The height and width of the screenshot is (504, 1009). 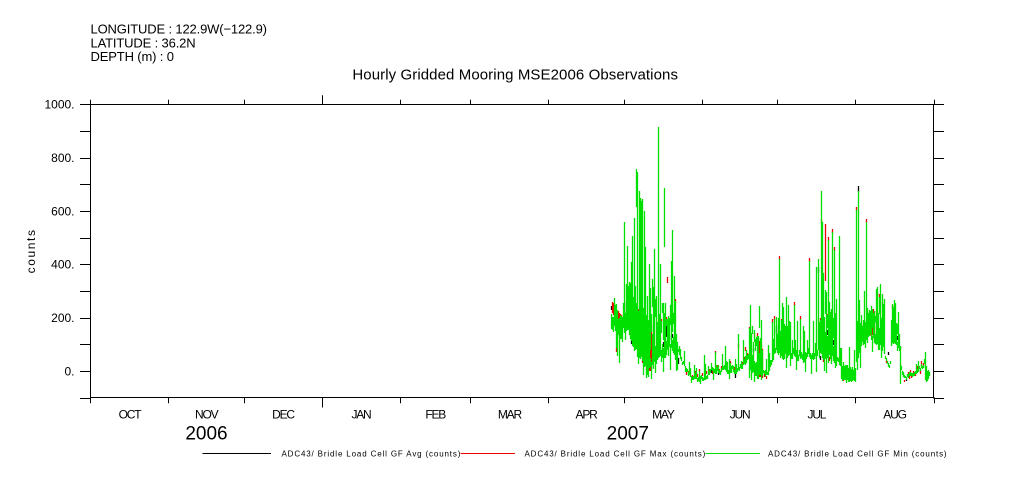 What do you see at coordinates (131, 415) in the screenshot?
I see `svg-text: OCT` at bounding box center [131, 415].